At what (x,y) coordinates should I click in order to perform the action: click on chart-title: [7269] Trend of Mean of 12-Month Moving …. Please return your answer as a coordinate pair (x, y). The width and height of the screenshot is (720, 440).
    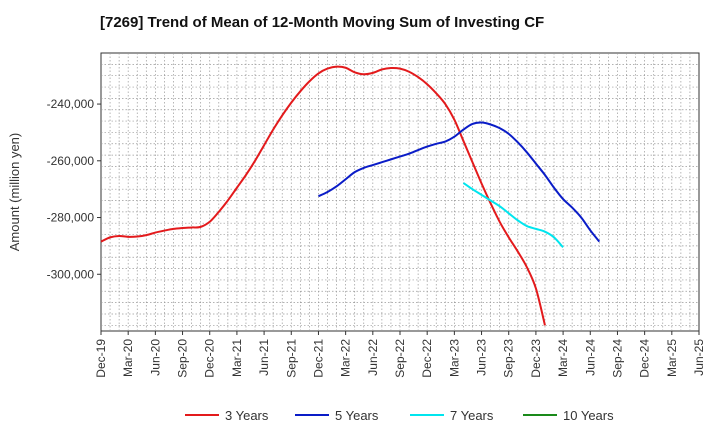
    Looking at the image, I should click on (322, 22).